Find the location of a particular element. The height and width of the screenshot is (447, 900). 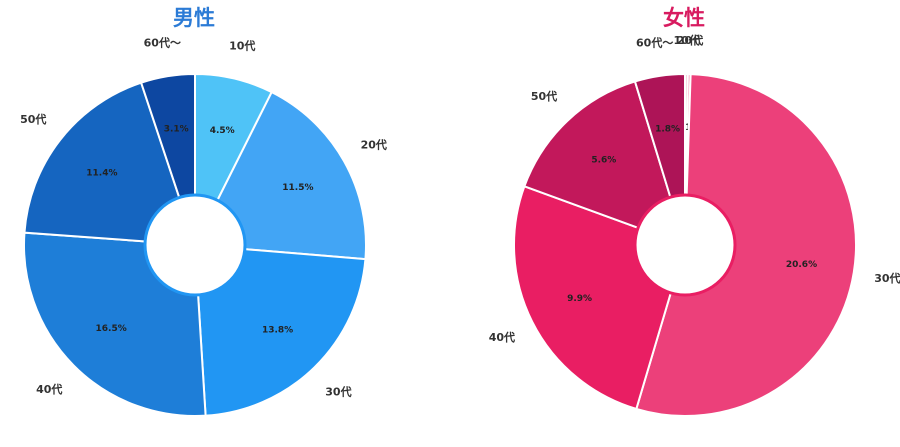

male-value-label-0: 4.5% is located at coordinates (222, 131).